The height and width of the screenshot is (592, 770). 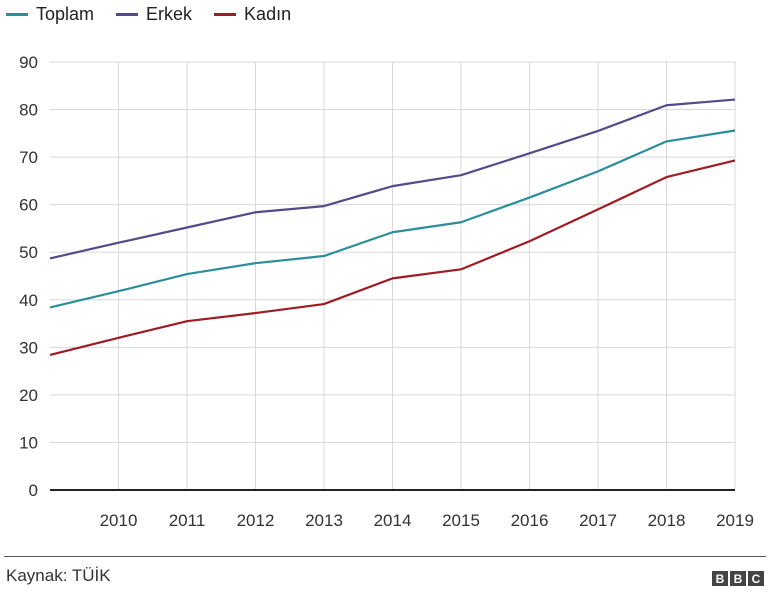 What do you see at coordinates (530, 520) in the screenshot?
I see `x-tick-label: 2016` at bounding box center [530, 520].